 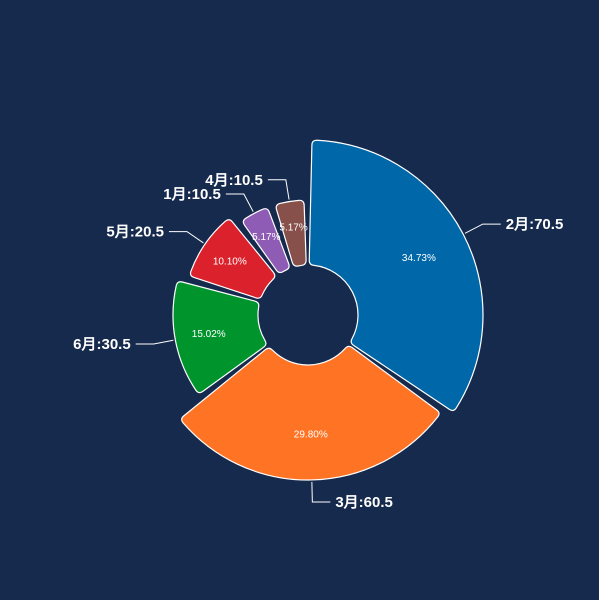 I want to click on slice-percent-label-6: 5.17%, so click(x=293, y=228).